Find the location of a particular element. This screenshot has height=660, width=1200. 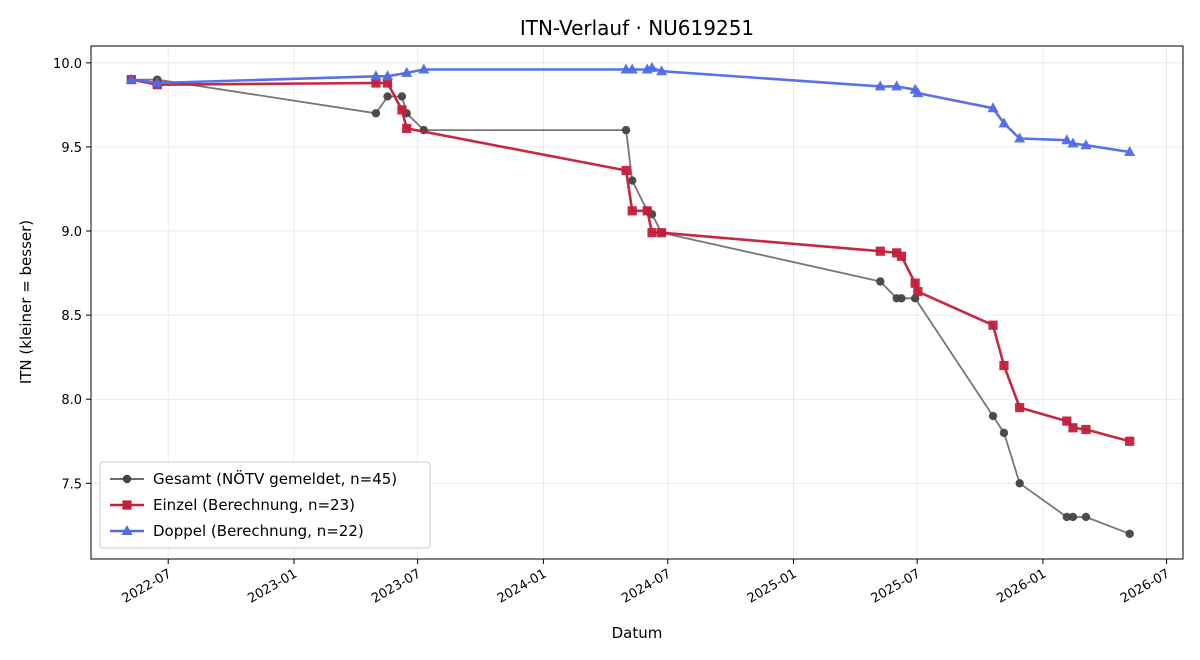

x-tick-label: 2025-01 is located at coordinates (772, 586).